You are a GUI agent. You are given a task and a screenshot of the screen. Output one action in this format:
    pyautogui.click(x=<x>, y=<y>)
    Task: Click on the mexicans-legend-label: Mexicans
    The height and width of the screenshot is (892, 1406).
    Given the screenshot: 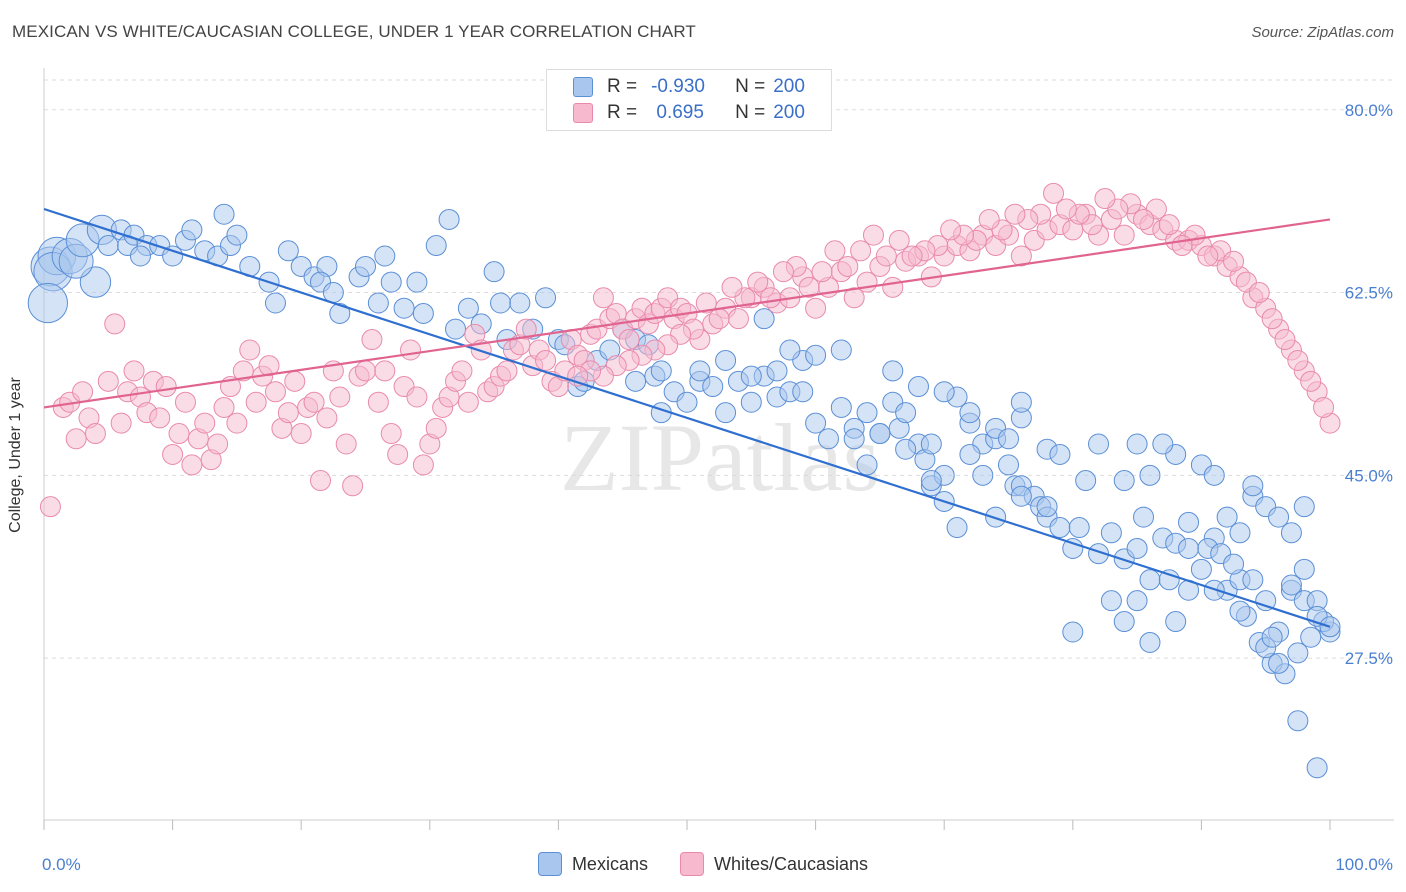 What is the action you would take?
    pyautogui.click(x=609, y=863)
    